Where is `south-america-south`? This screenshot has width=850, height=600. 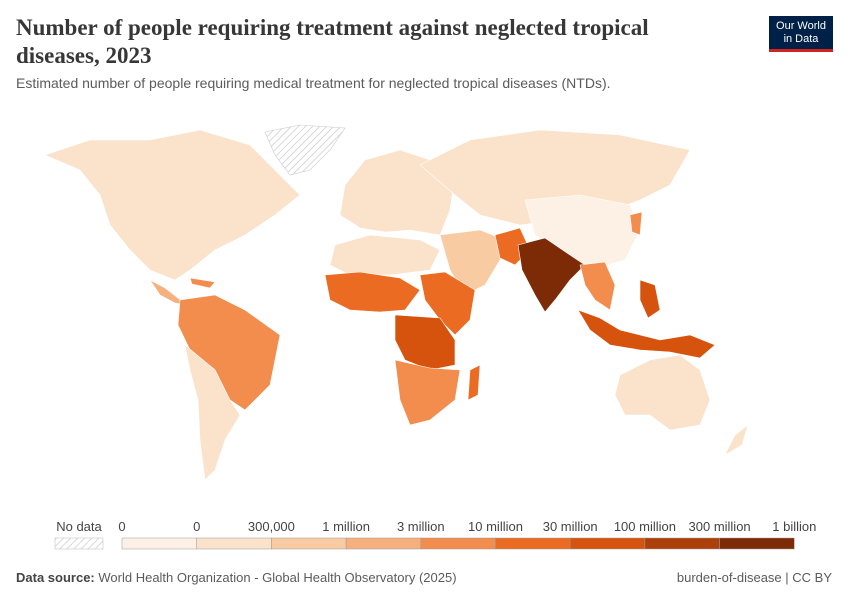
south-america-south is located at coordinates (212, 412).